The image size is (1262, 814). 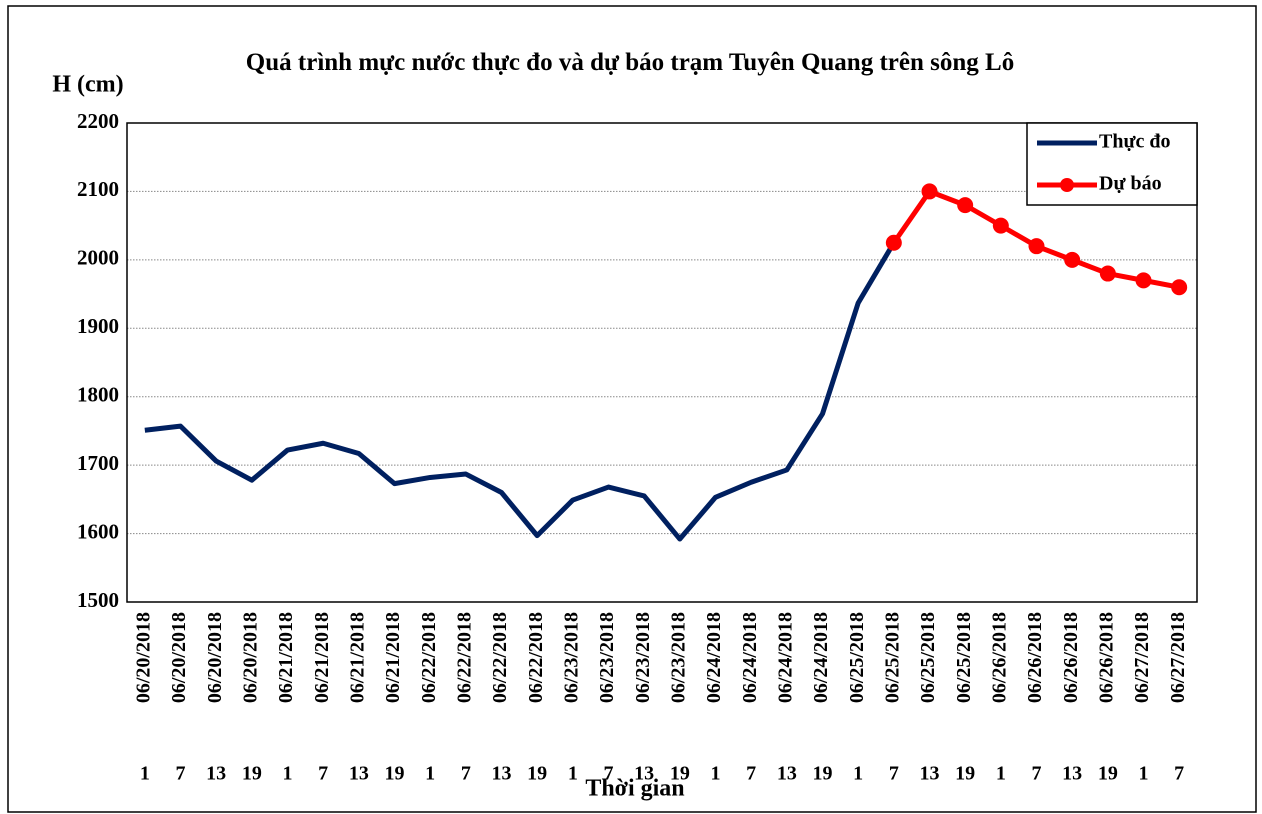 I want to click on legend-marker, so click(x=1067, y=185).